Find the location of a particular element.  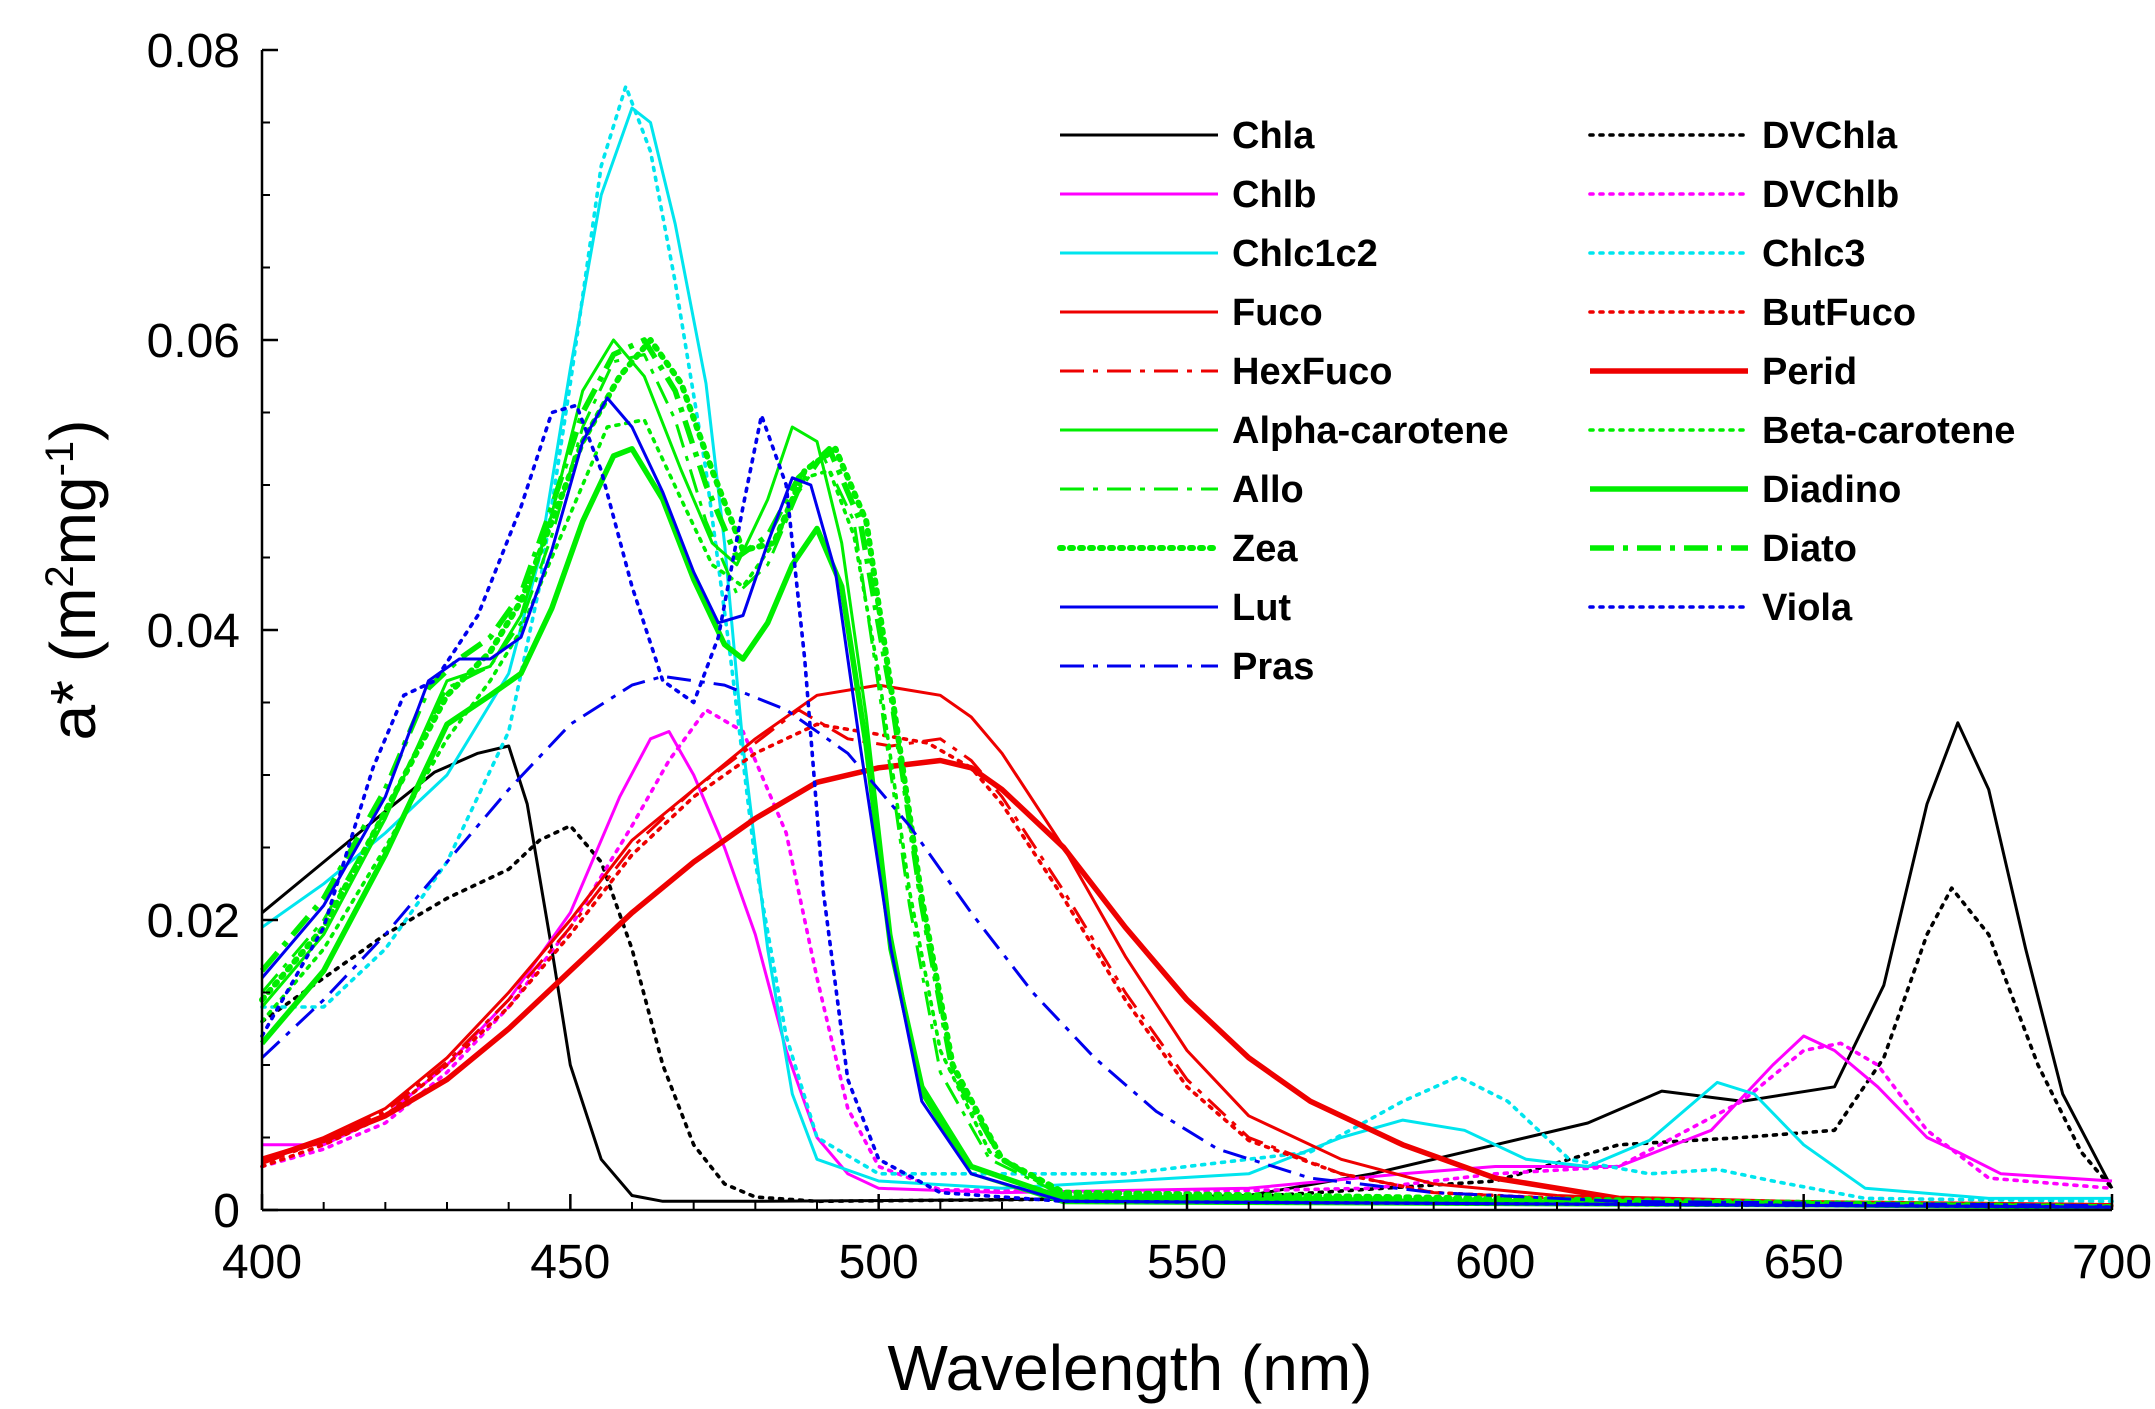

legend-label-chlc3: Chlc3 is located at coordinates (1813, 254).